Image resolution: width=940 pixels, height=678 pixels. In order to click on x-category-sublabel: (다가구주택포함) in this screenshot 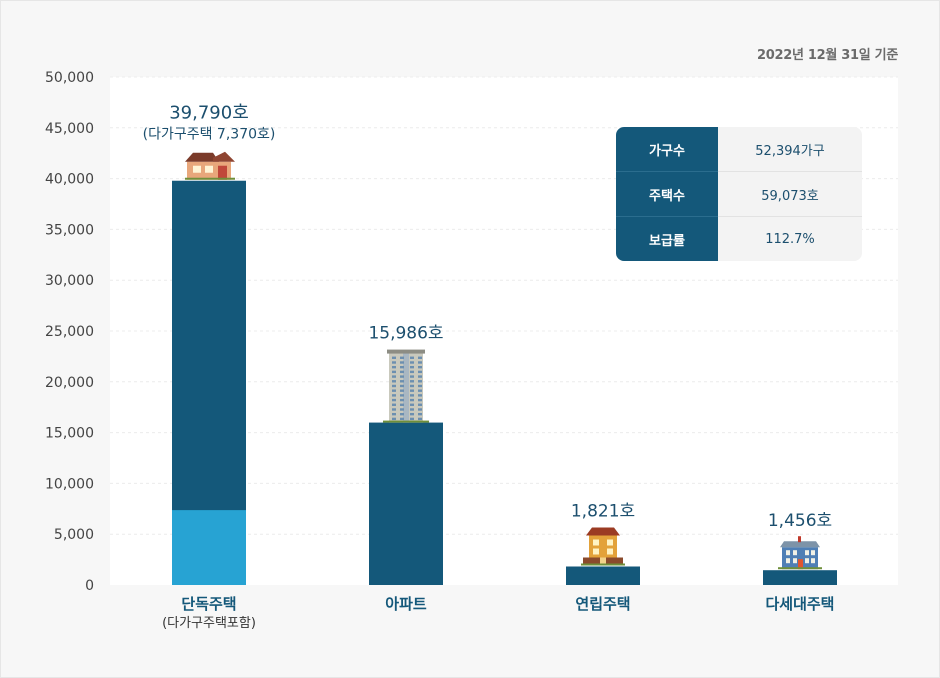, I will do `click(209, 623)`.